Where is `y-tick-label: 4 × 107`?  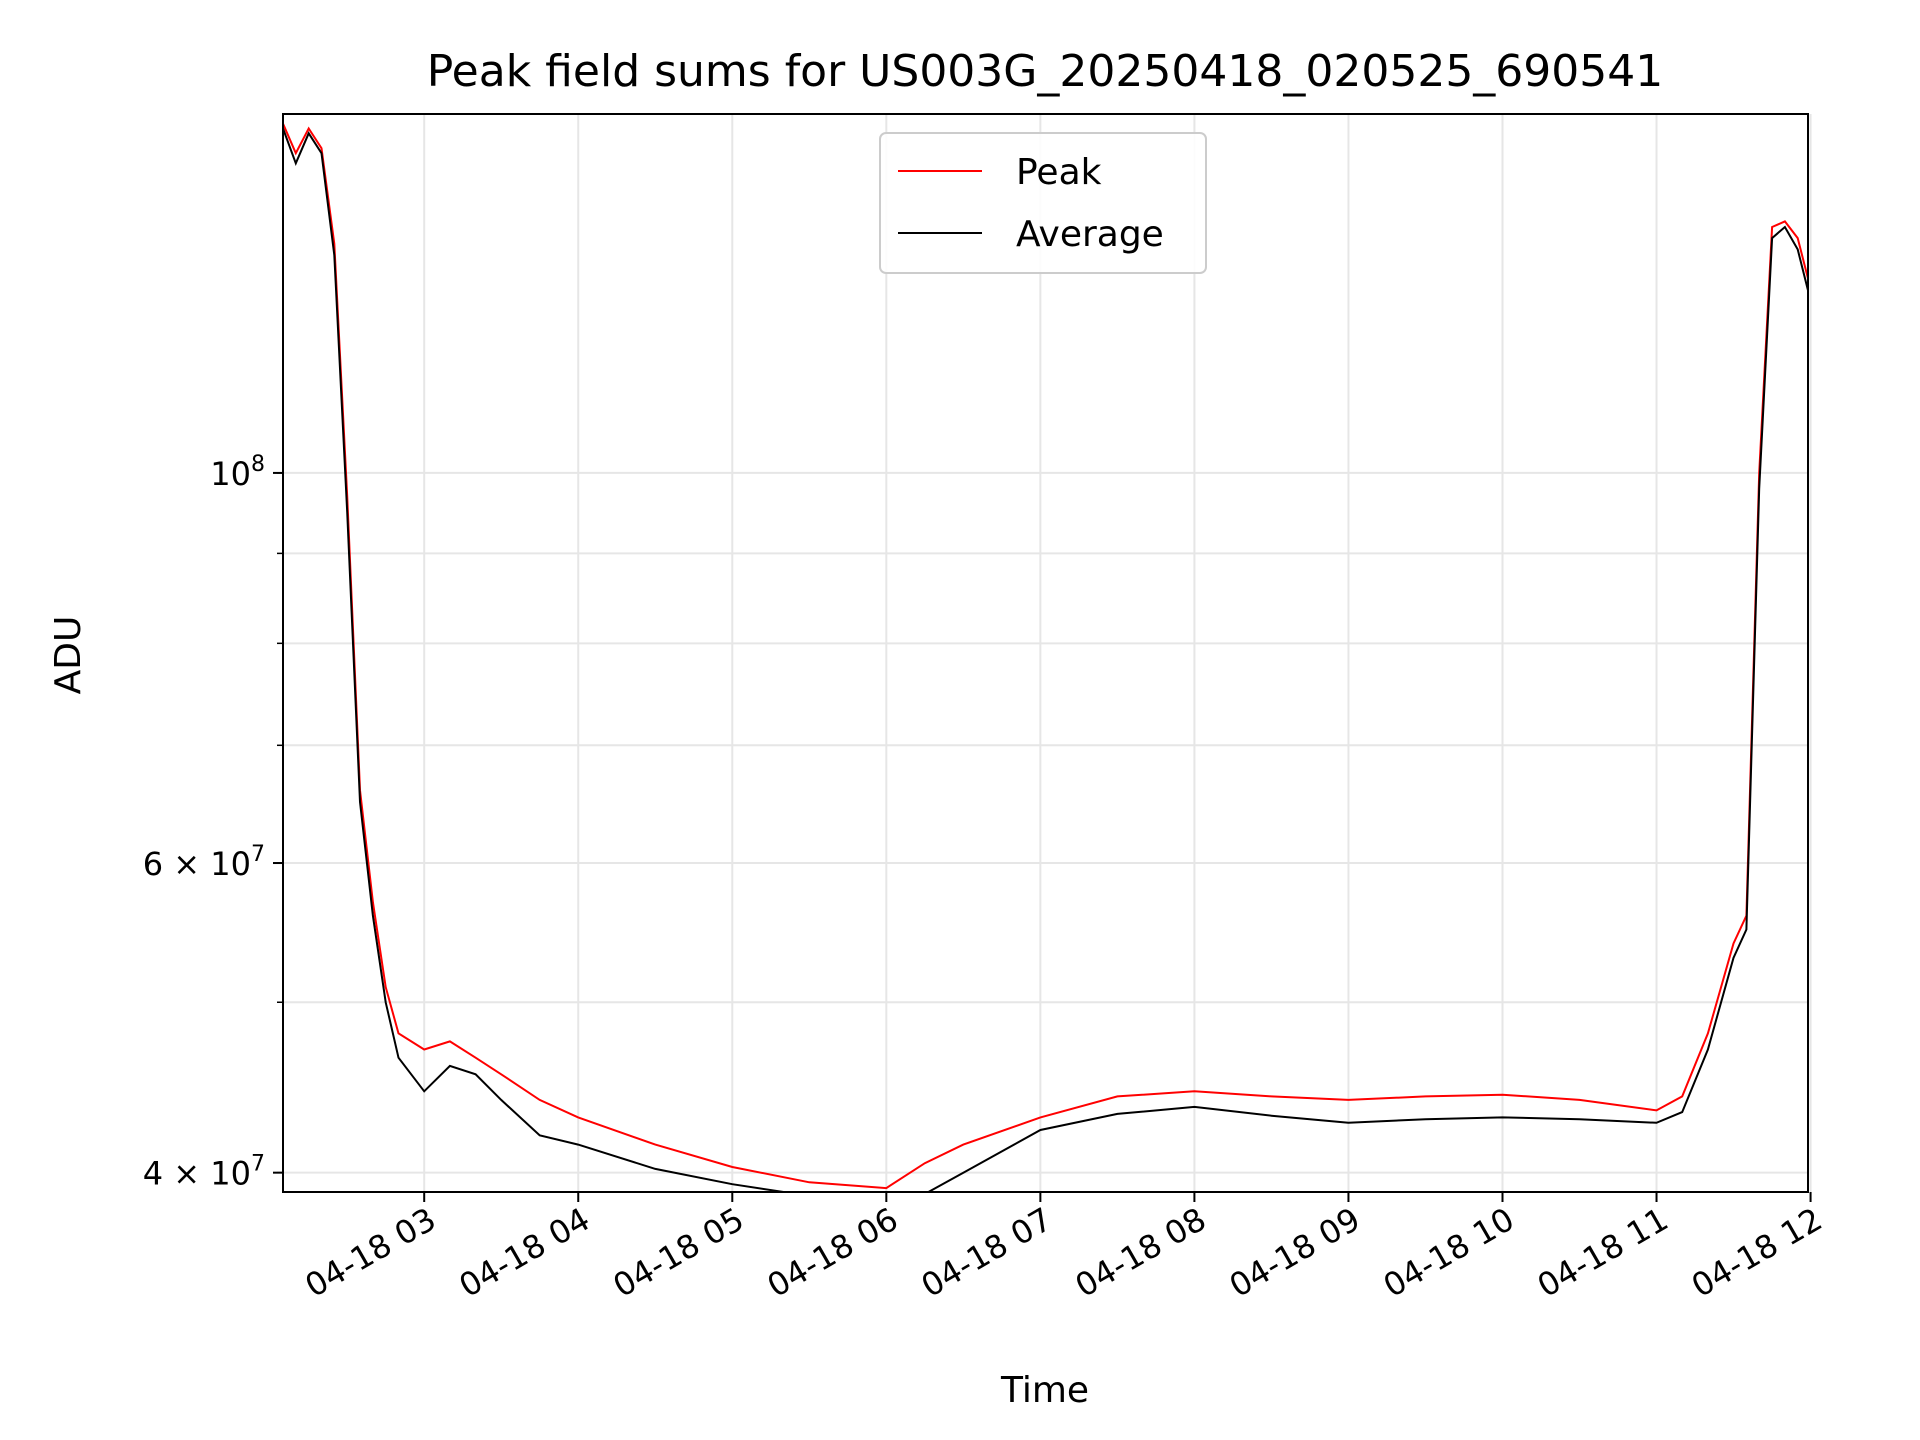
y-tick-label: 4 × 107 is located at coordinates (204, 1172).